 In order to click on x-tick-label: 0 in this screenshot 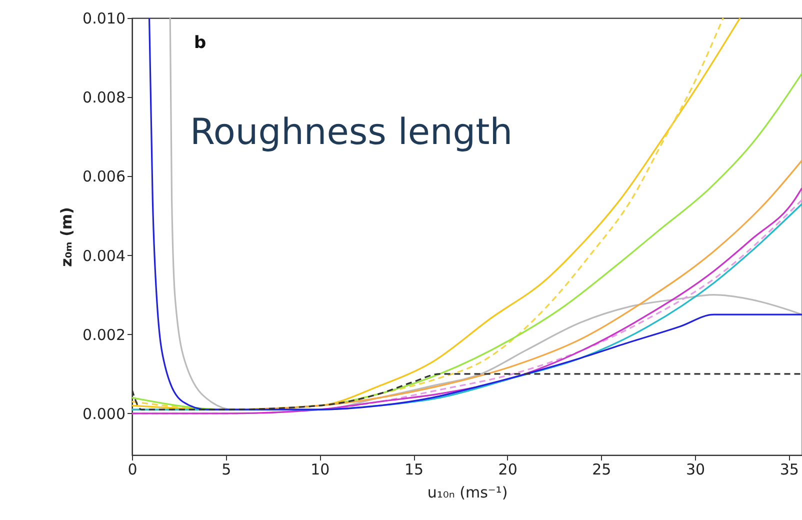, I will do `click(133, 469)`.